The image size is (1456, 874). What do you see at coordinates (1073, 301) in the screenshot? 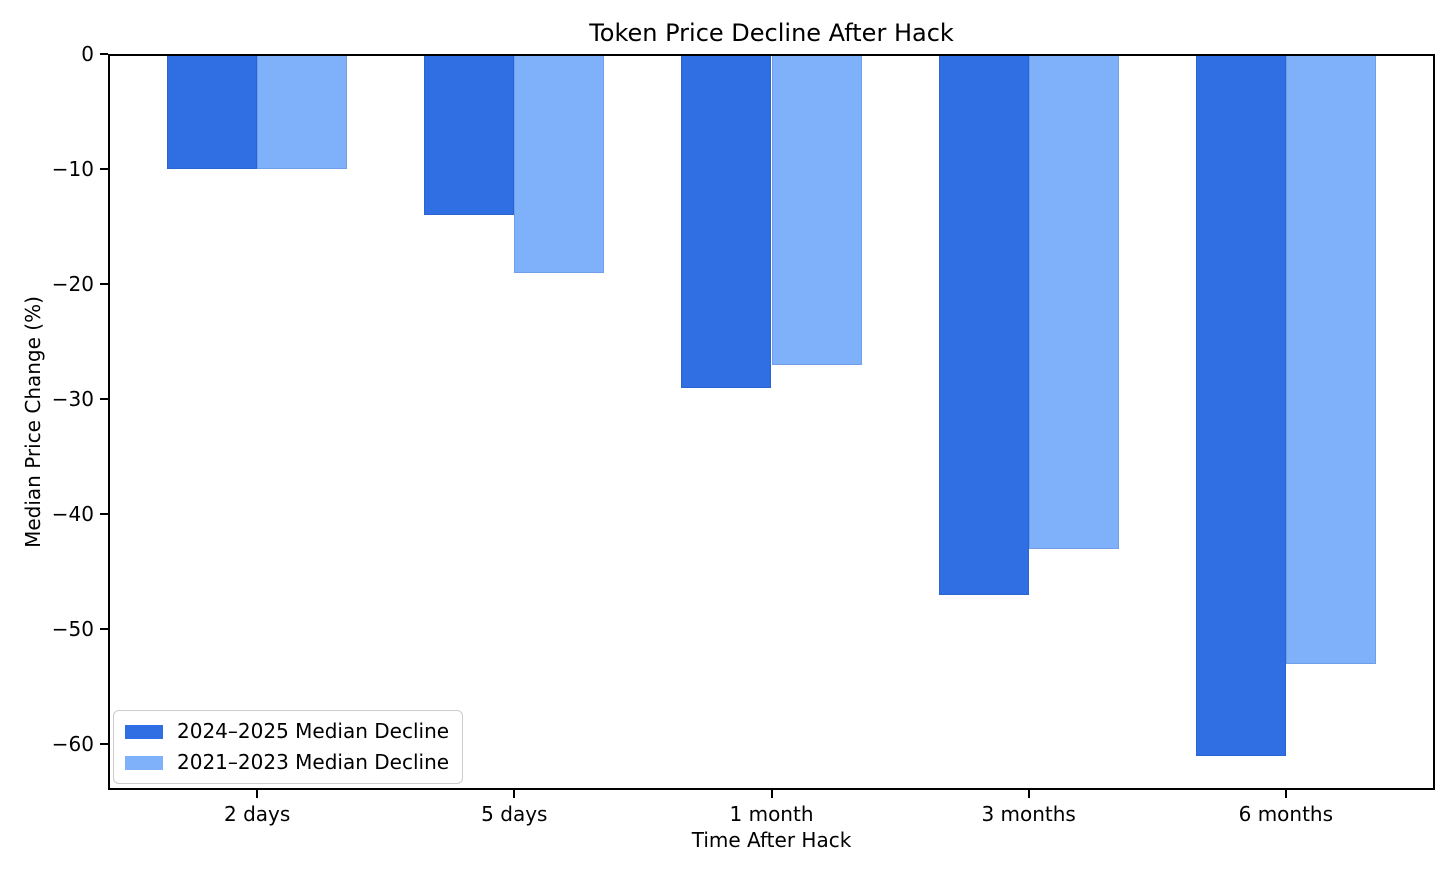
I see `bar-series2-3-months` at bounding box center [1073, 301].